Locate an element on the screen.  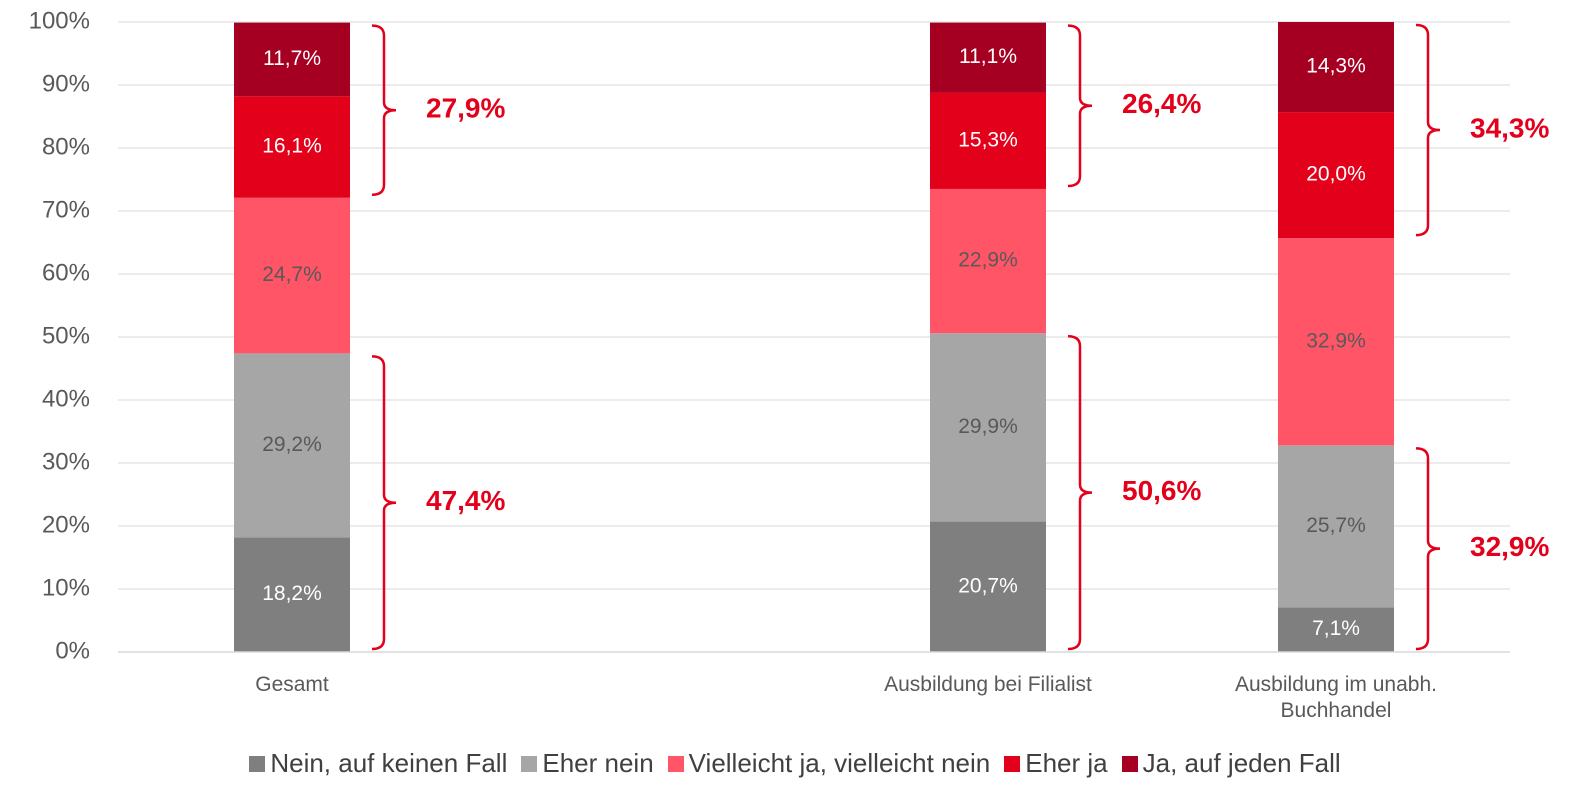
category-label: Ausbildung bei Filialist is located at coordinates (988, 684).